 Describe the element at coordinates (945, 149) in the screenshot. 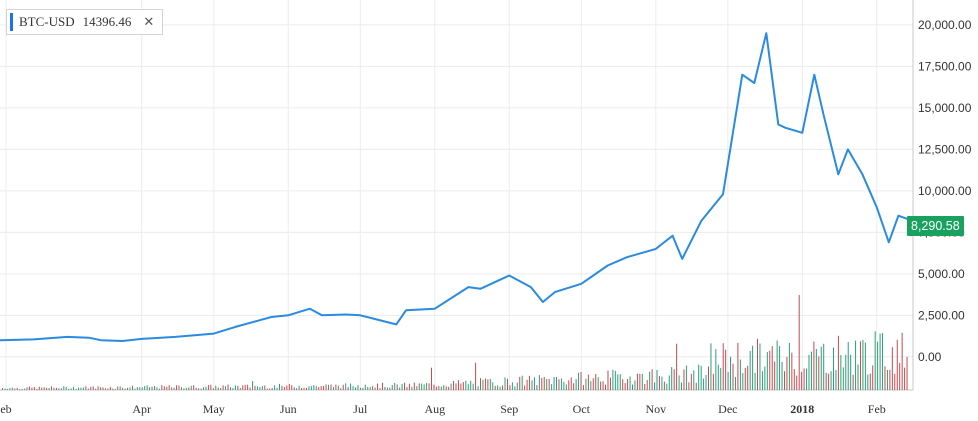

I see `y-tick-label: 12,500.00` at that location.